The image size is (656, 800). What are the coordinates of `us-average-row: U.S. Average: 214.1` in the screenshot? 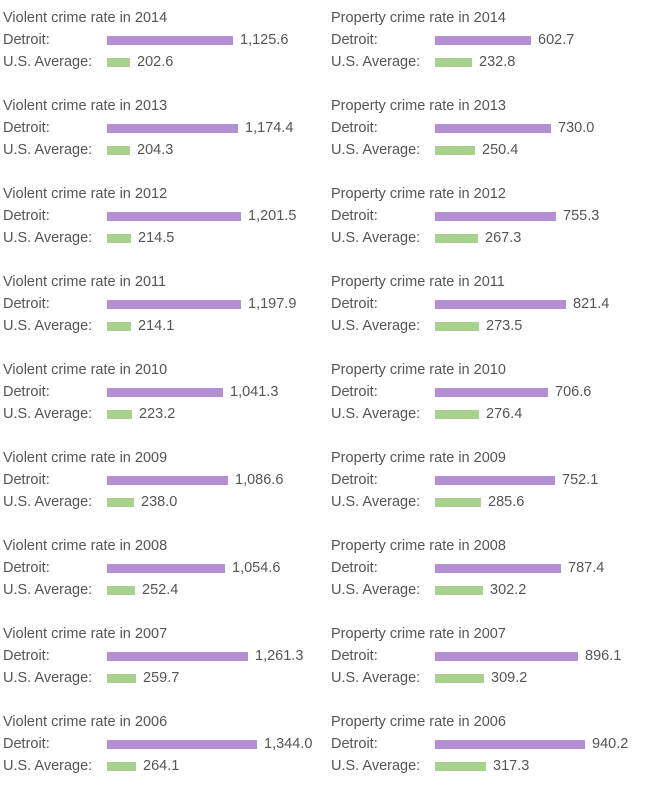 It's located at (167, 326).